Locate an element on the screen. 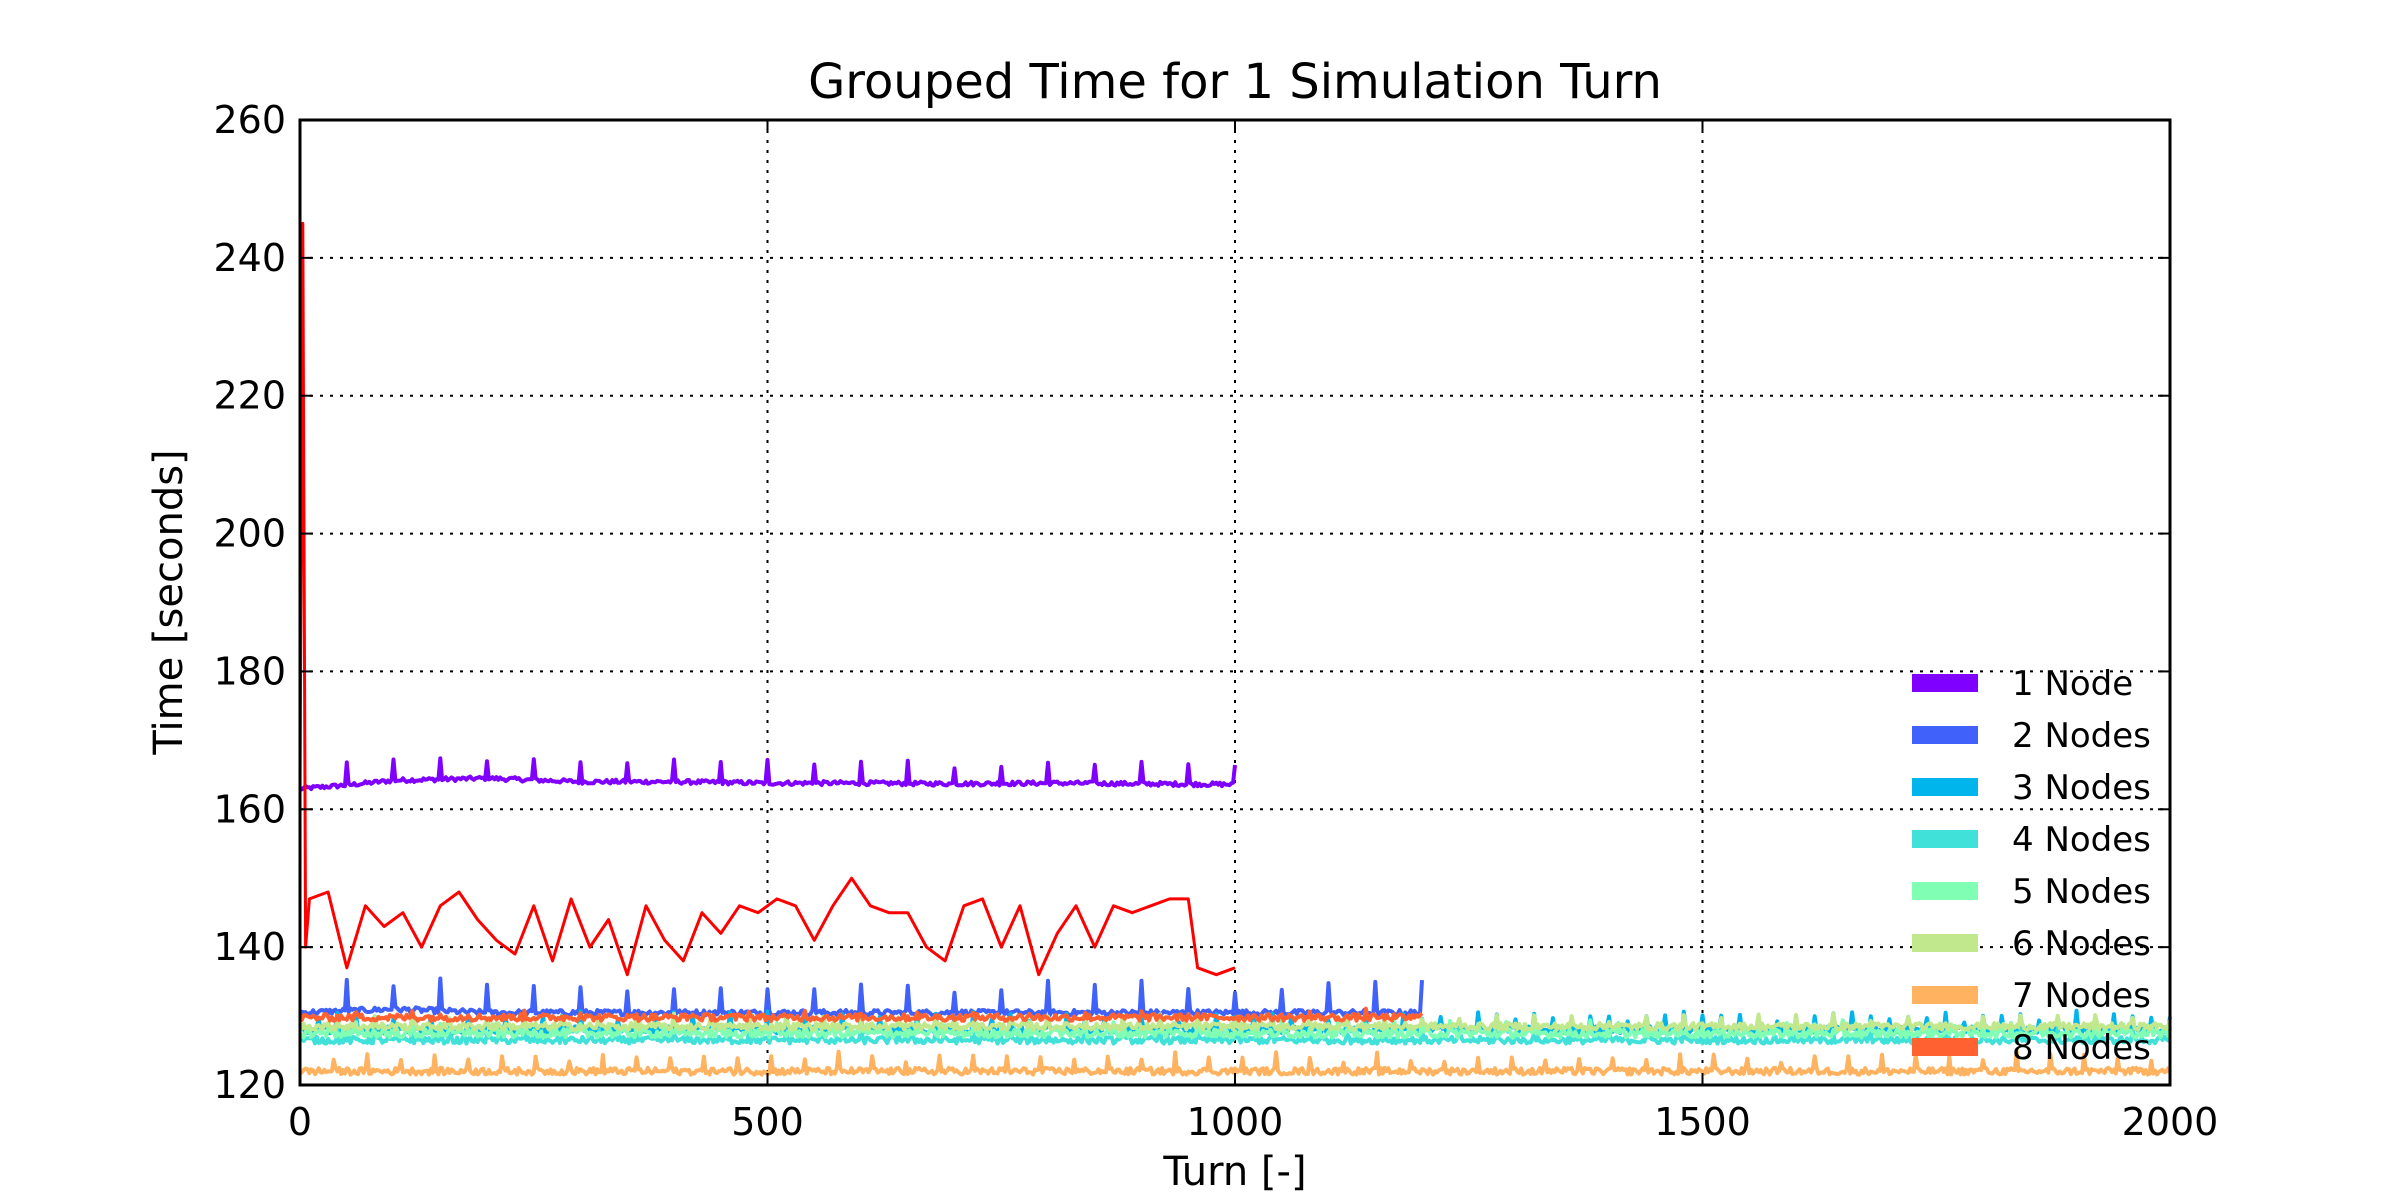 This screenshot has height=1200, width=2400. y-axis-label: Time [seconds] is located at coordinates (169, 602).